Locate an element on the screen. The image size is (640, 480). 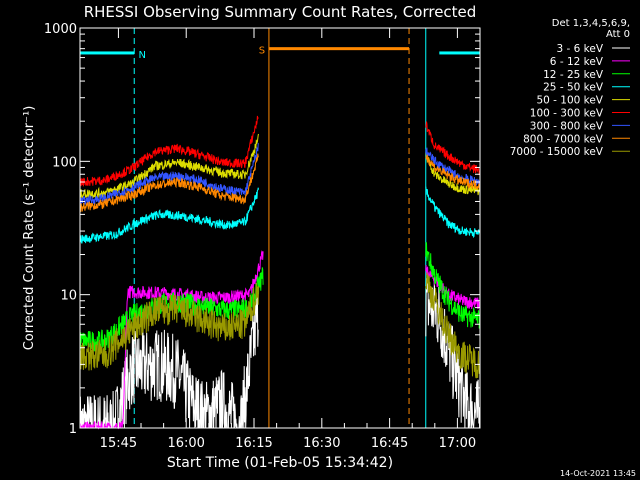
legend-label-3-6-kev: 3 - 6 keV is located at coordinates (579, 49).